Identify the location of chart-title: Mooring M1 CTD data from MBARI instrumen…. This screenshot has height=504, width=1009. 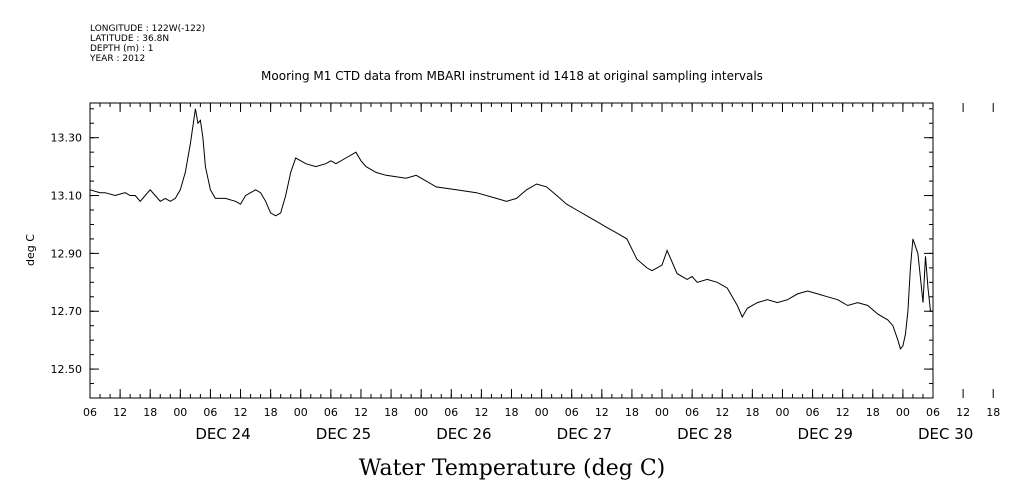
(512, 76).